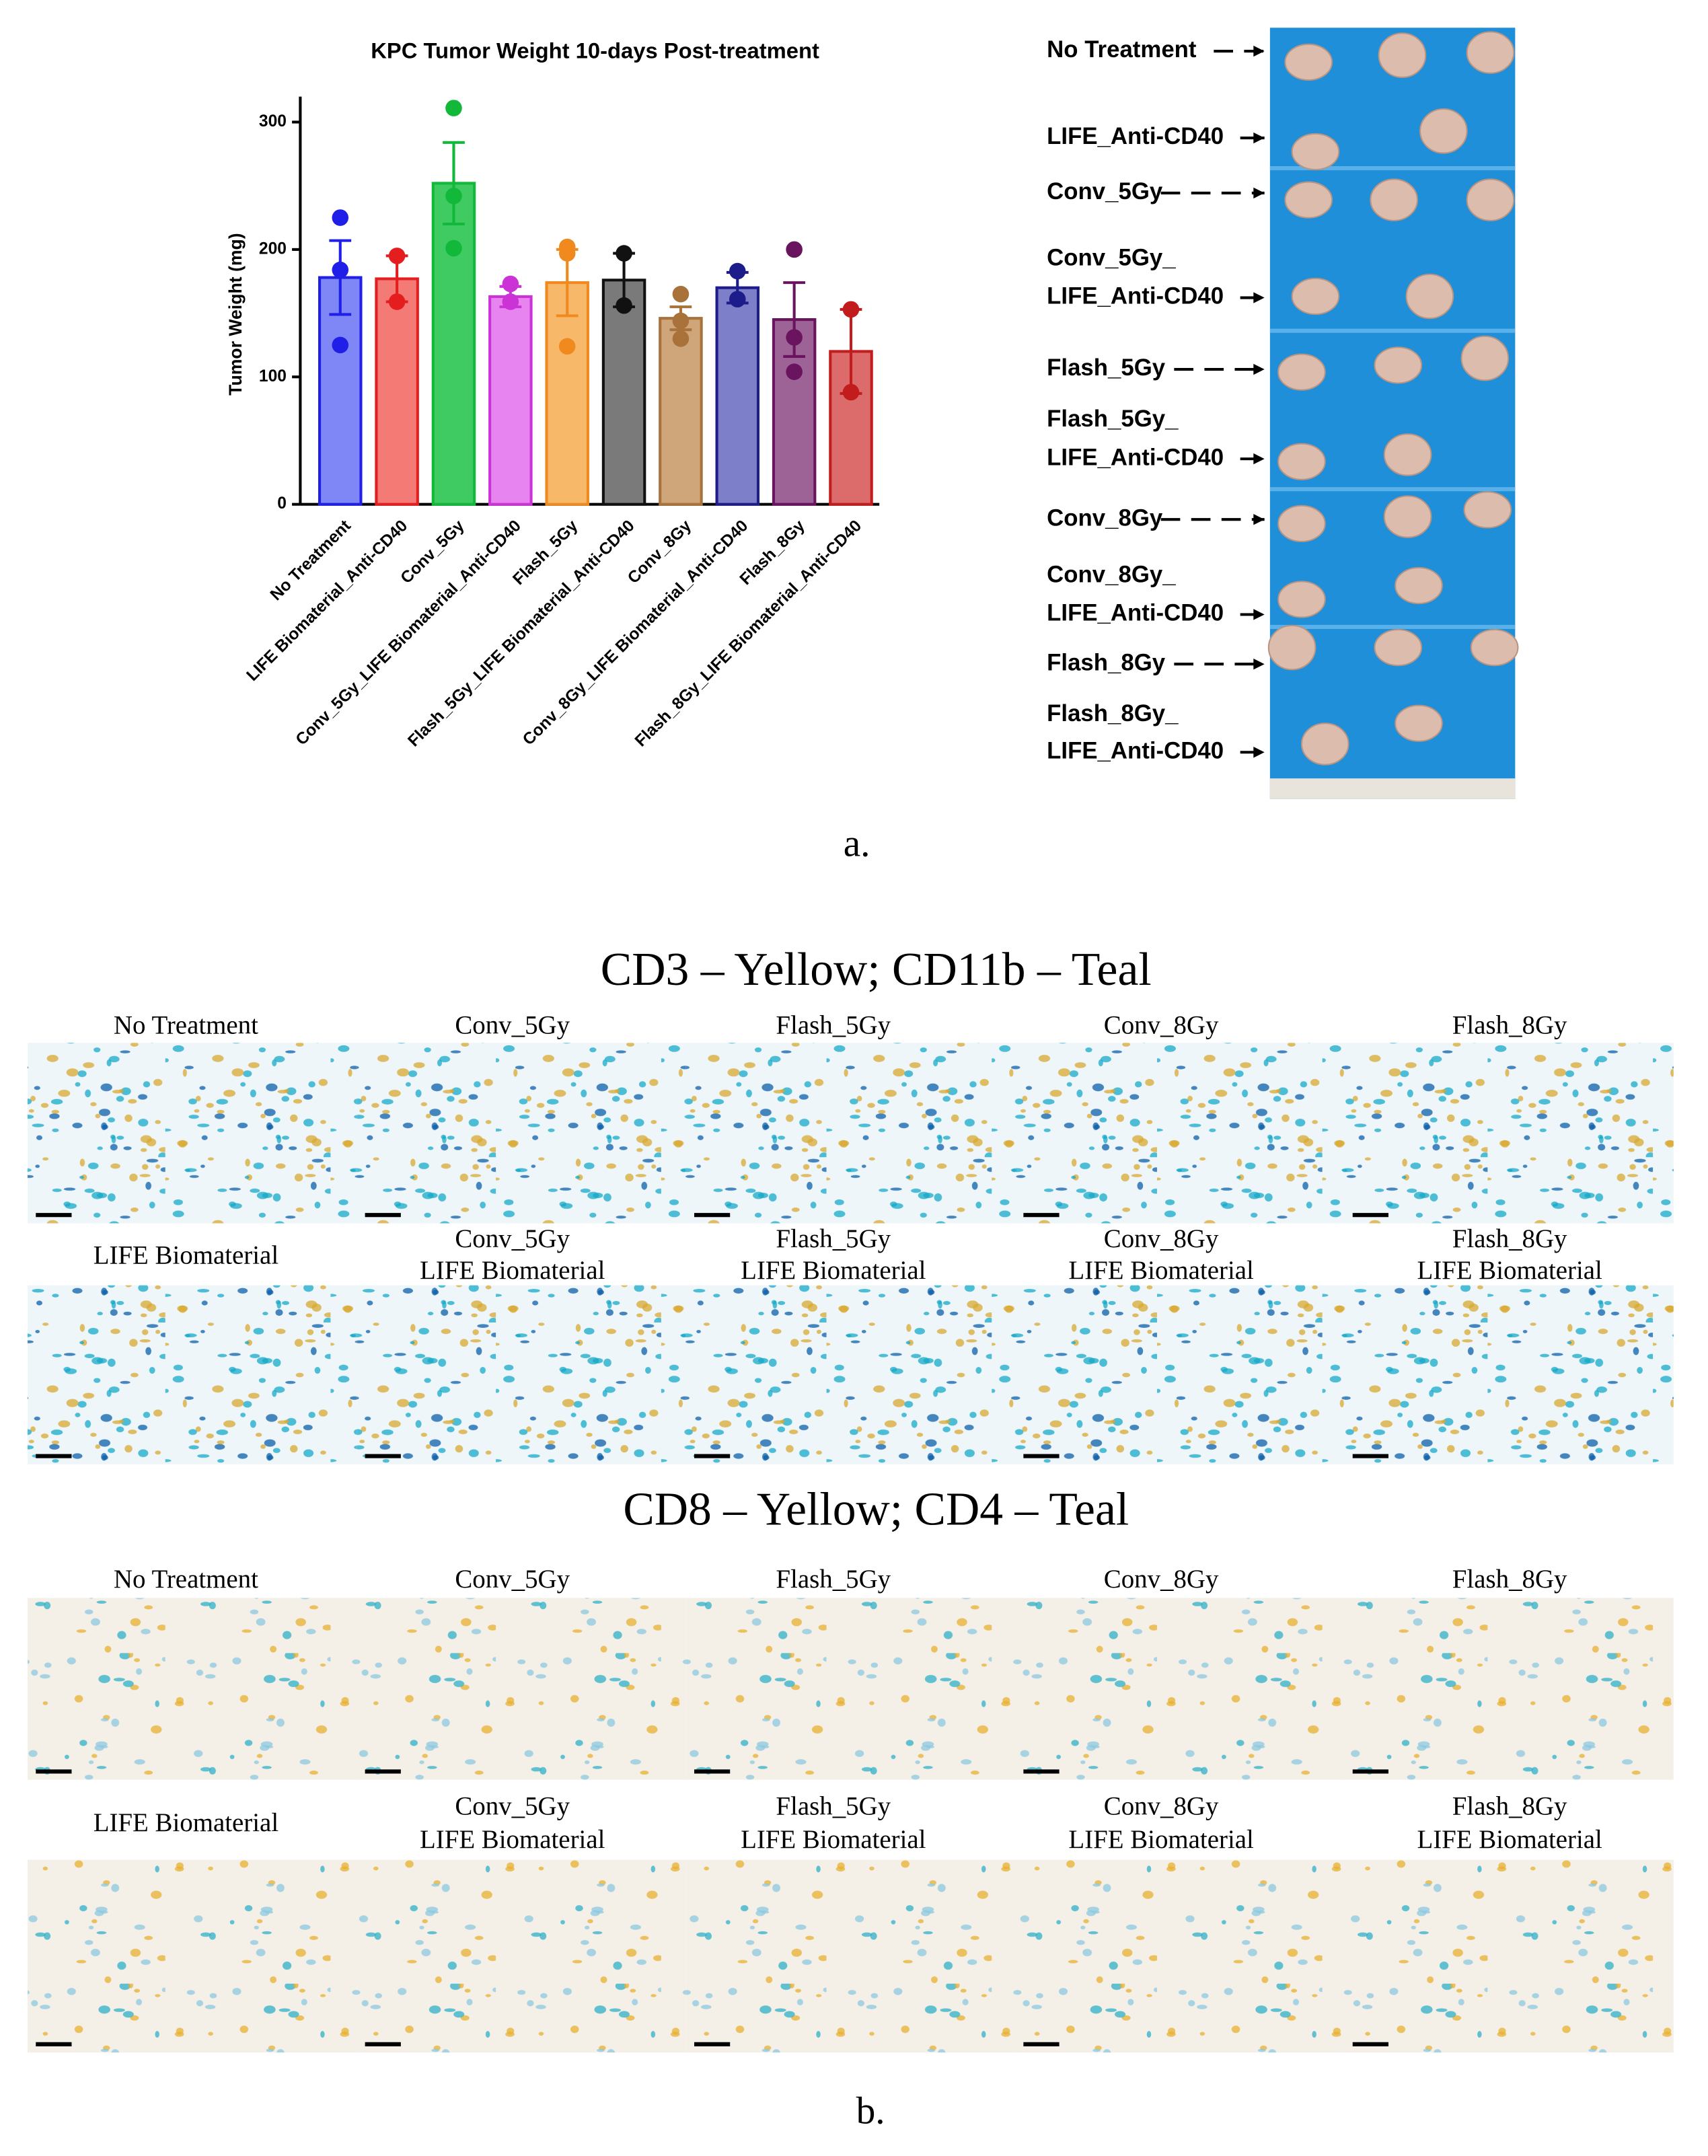 The height and width of the screenshot is (2156, 1708). What do you see at coordinates (1105, 518) in the screenshot?
I see `photo-label: Conv_8Gy` at bounding box center [1105, 518].